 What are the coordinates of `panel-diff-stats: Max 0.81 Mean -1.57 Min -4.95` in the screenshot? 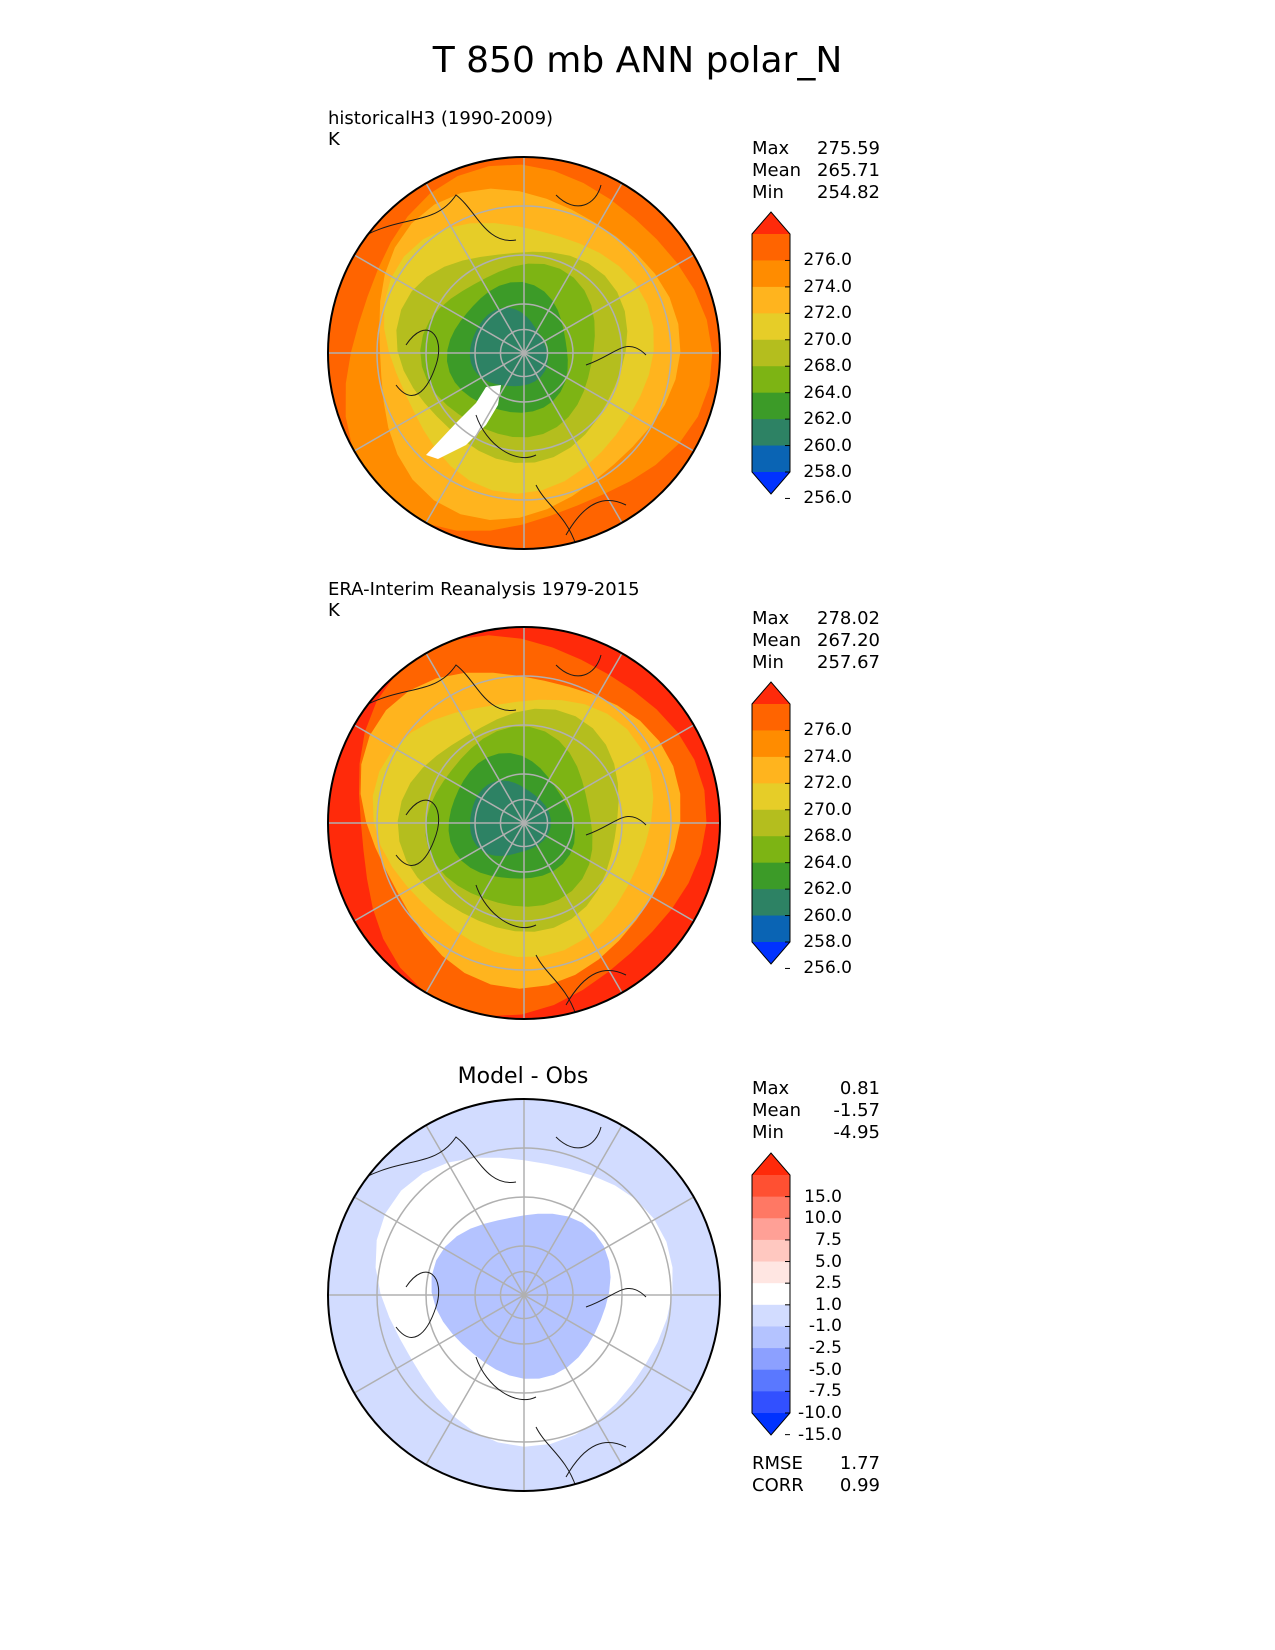 It's located at (816, 1111).